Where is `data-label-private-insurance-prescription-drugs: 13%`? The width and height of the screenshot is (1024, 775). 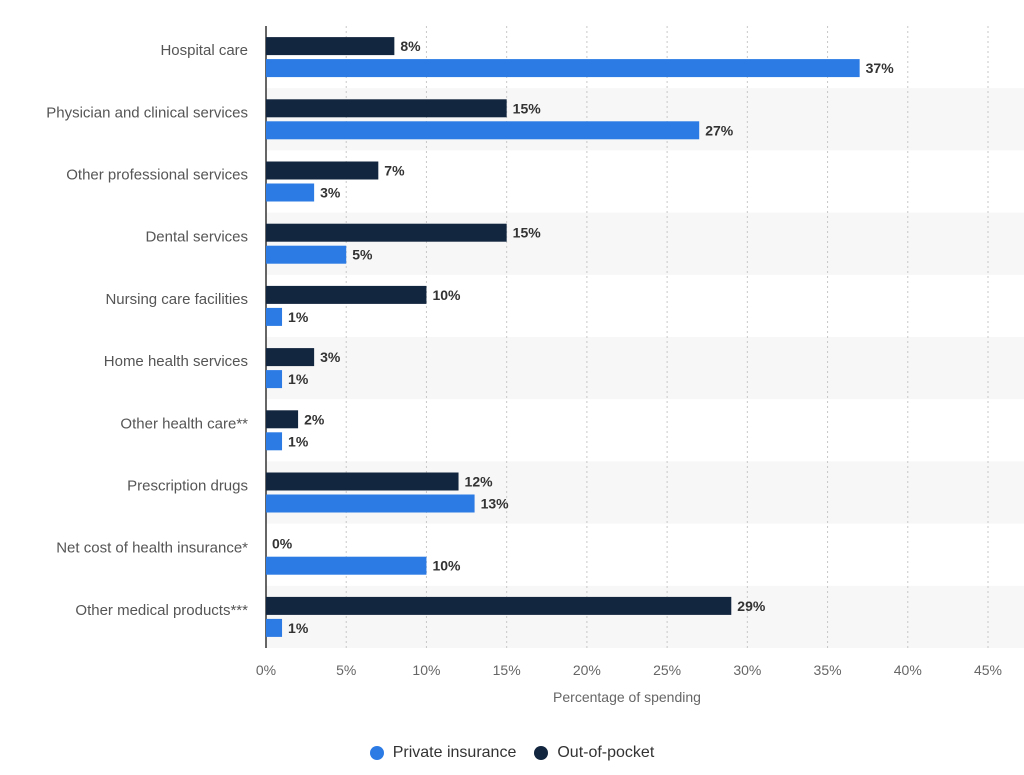
data-label-private-insurance-prescription-drugs: 13% is located at coordinates (495, 504).